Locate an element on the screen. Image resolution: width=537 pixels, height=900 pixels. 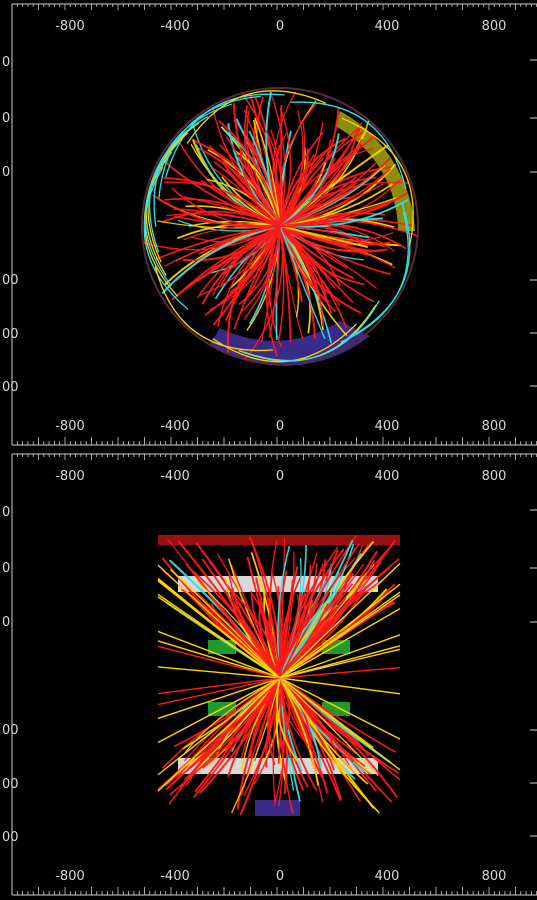
green-block is located at coordinates (336, 709).